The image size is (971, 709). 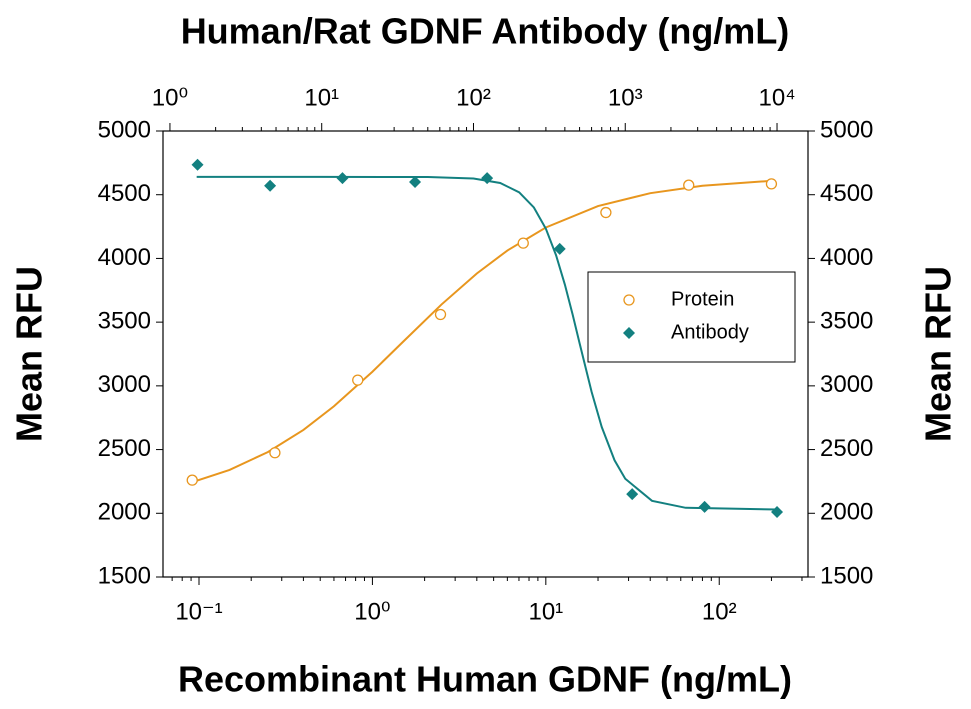 I want to click on legend-box, so click(x=691, y=317).